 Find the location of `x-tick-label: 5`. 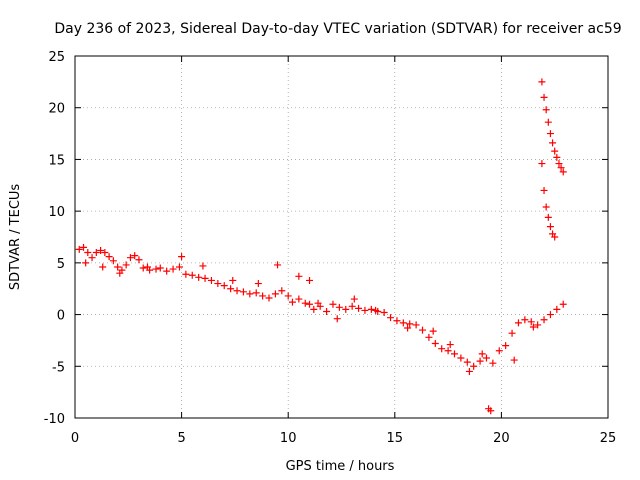

x-tick-label: 5 is located at coordinates (181, 438).